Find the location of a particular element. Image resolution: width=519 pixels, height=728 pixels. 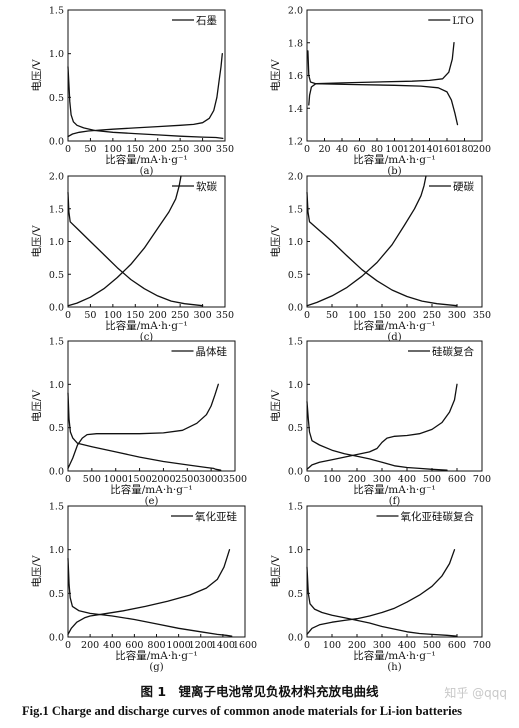

x-tick-label: 3000 is located at coordinates (211, 479).